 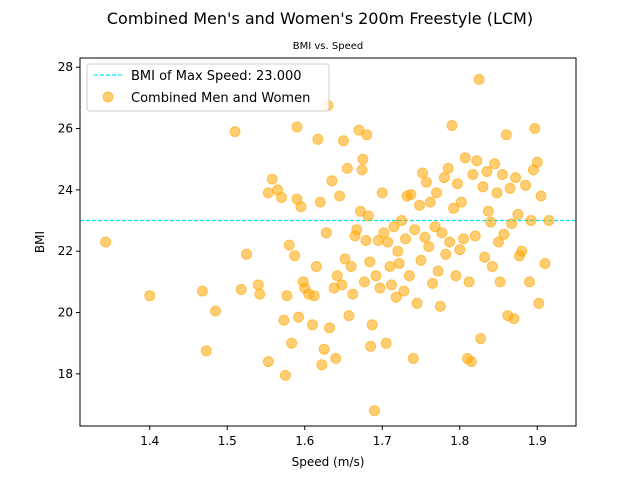 What do you see at coordinates (328, 462) in the screenshot?
I see `x-axis-label: Speed (m/s)` at bounding box center [328, 462].